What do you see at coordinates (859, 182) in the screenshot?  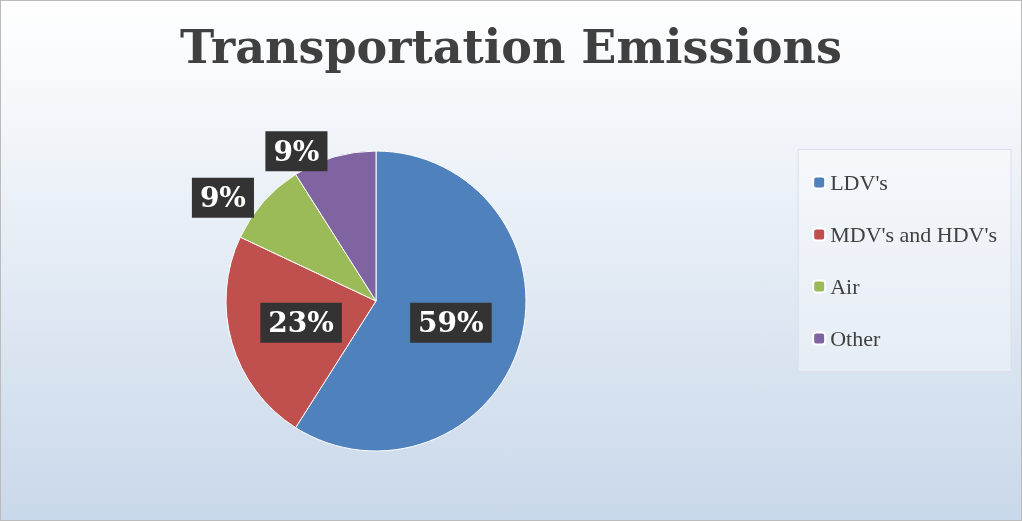 I see `legend-label: LDV's` at bounding box center [859, 182].